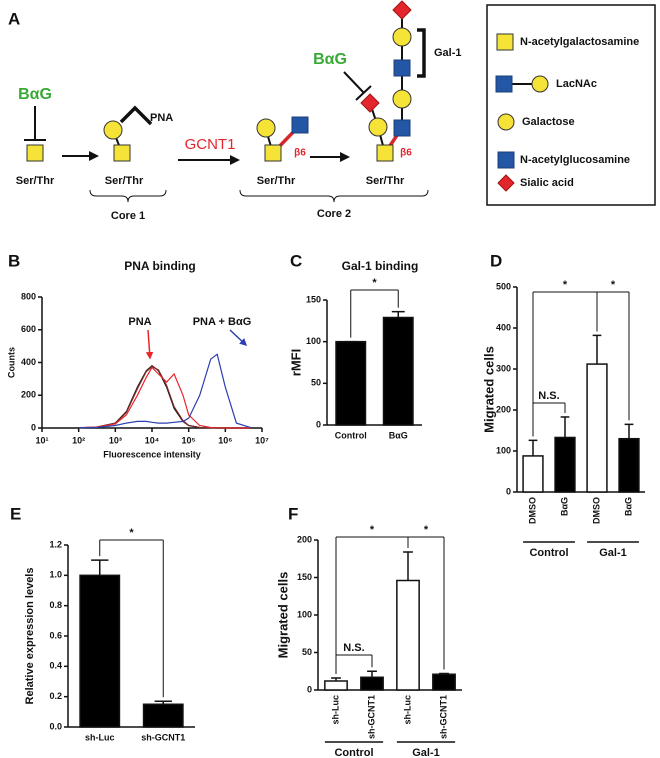 This screenshot has width=660, height=758. I want to click on core-label: Core 2, so click(334, 214).